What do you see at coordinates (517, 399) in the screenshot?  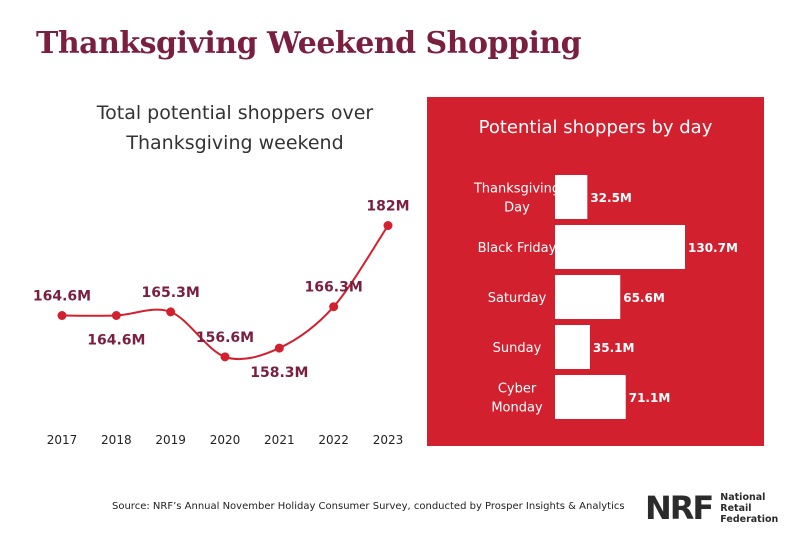 I see `category-label-4: Cyber Monday` at bounding box center [517, 399].